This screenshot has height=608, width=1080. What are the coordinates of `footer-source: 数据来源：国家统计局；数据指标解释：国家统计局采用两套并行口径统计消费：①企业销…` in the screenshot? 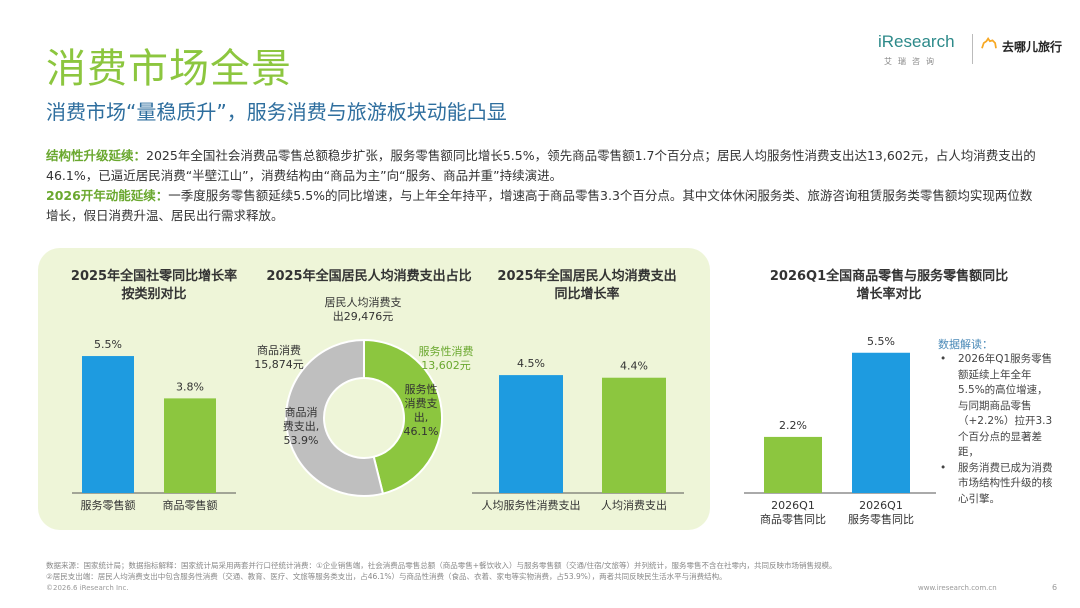 It's located at (546, 571).